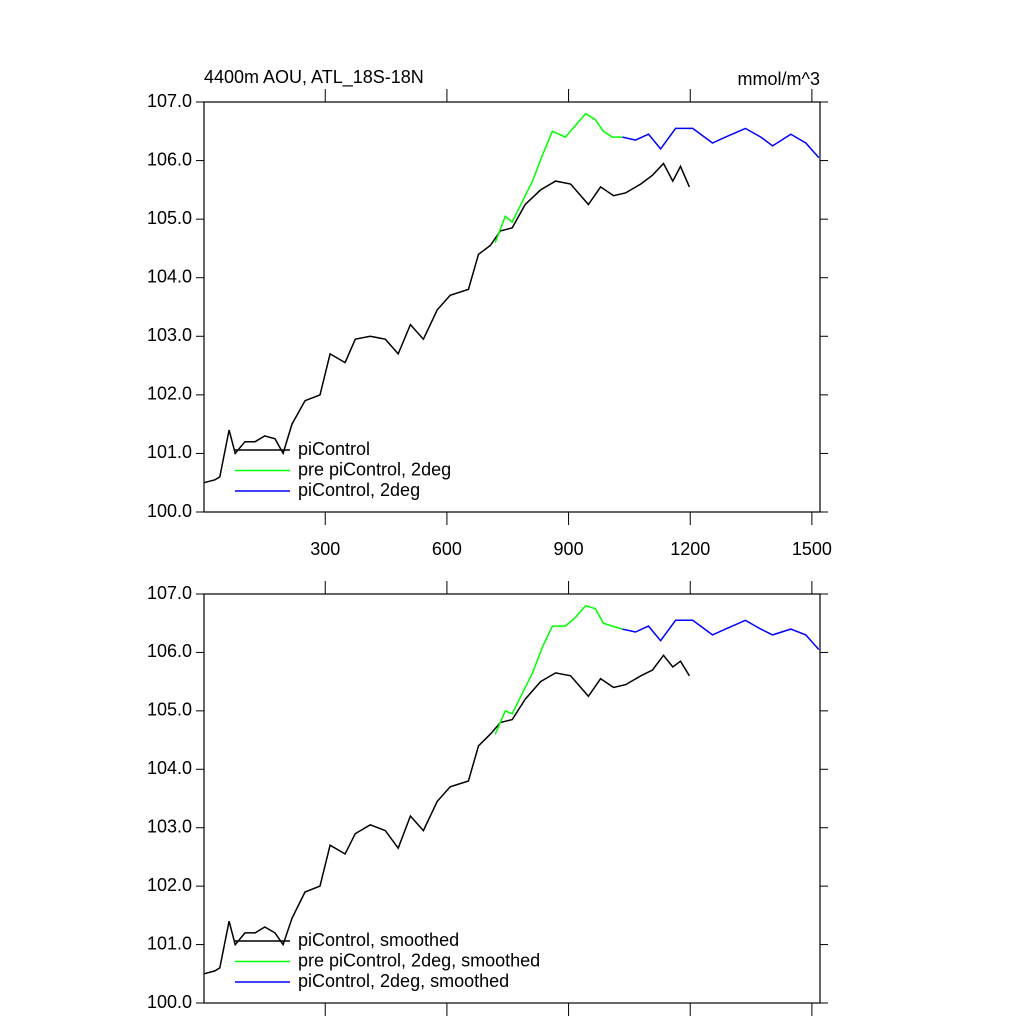 This screenshot has height=1024, width=1024. What do you see at coordinates (779, 79) in the screenshot?
I see `units-label: mmol/m^3` at bounding box center [779, 79].